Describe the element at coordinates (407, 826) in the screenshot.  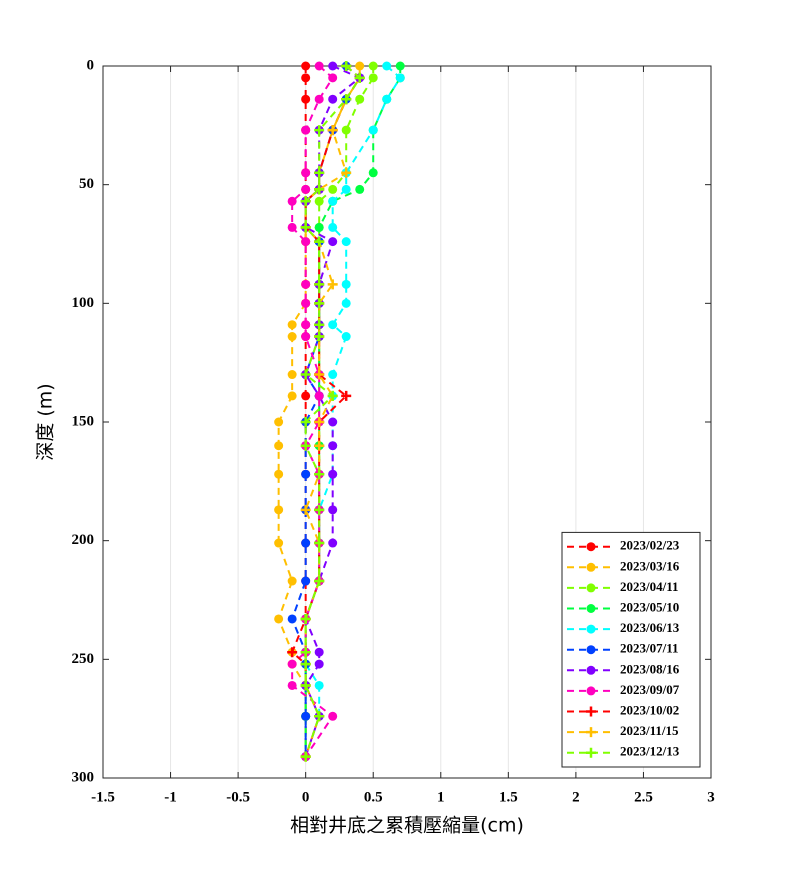
I see `x-axis-label: 相對井底之累積壓縮量(cm)` at that location.